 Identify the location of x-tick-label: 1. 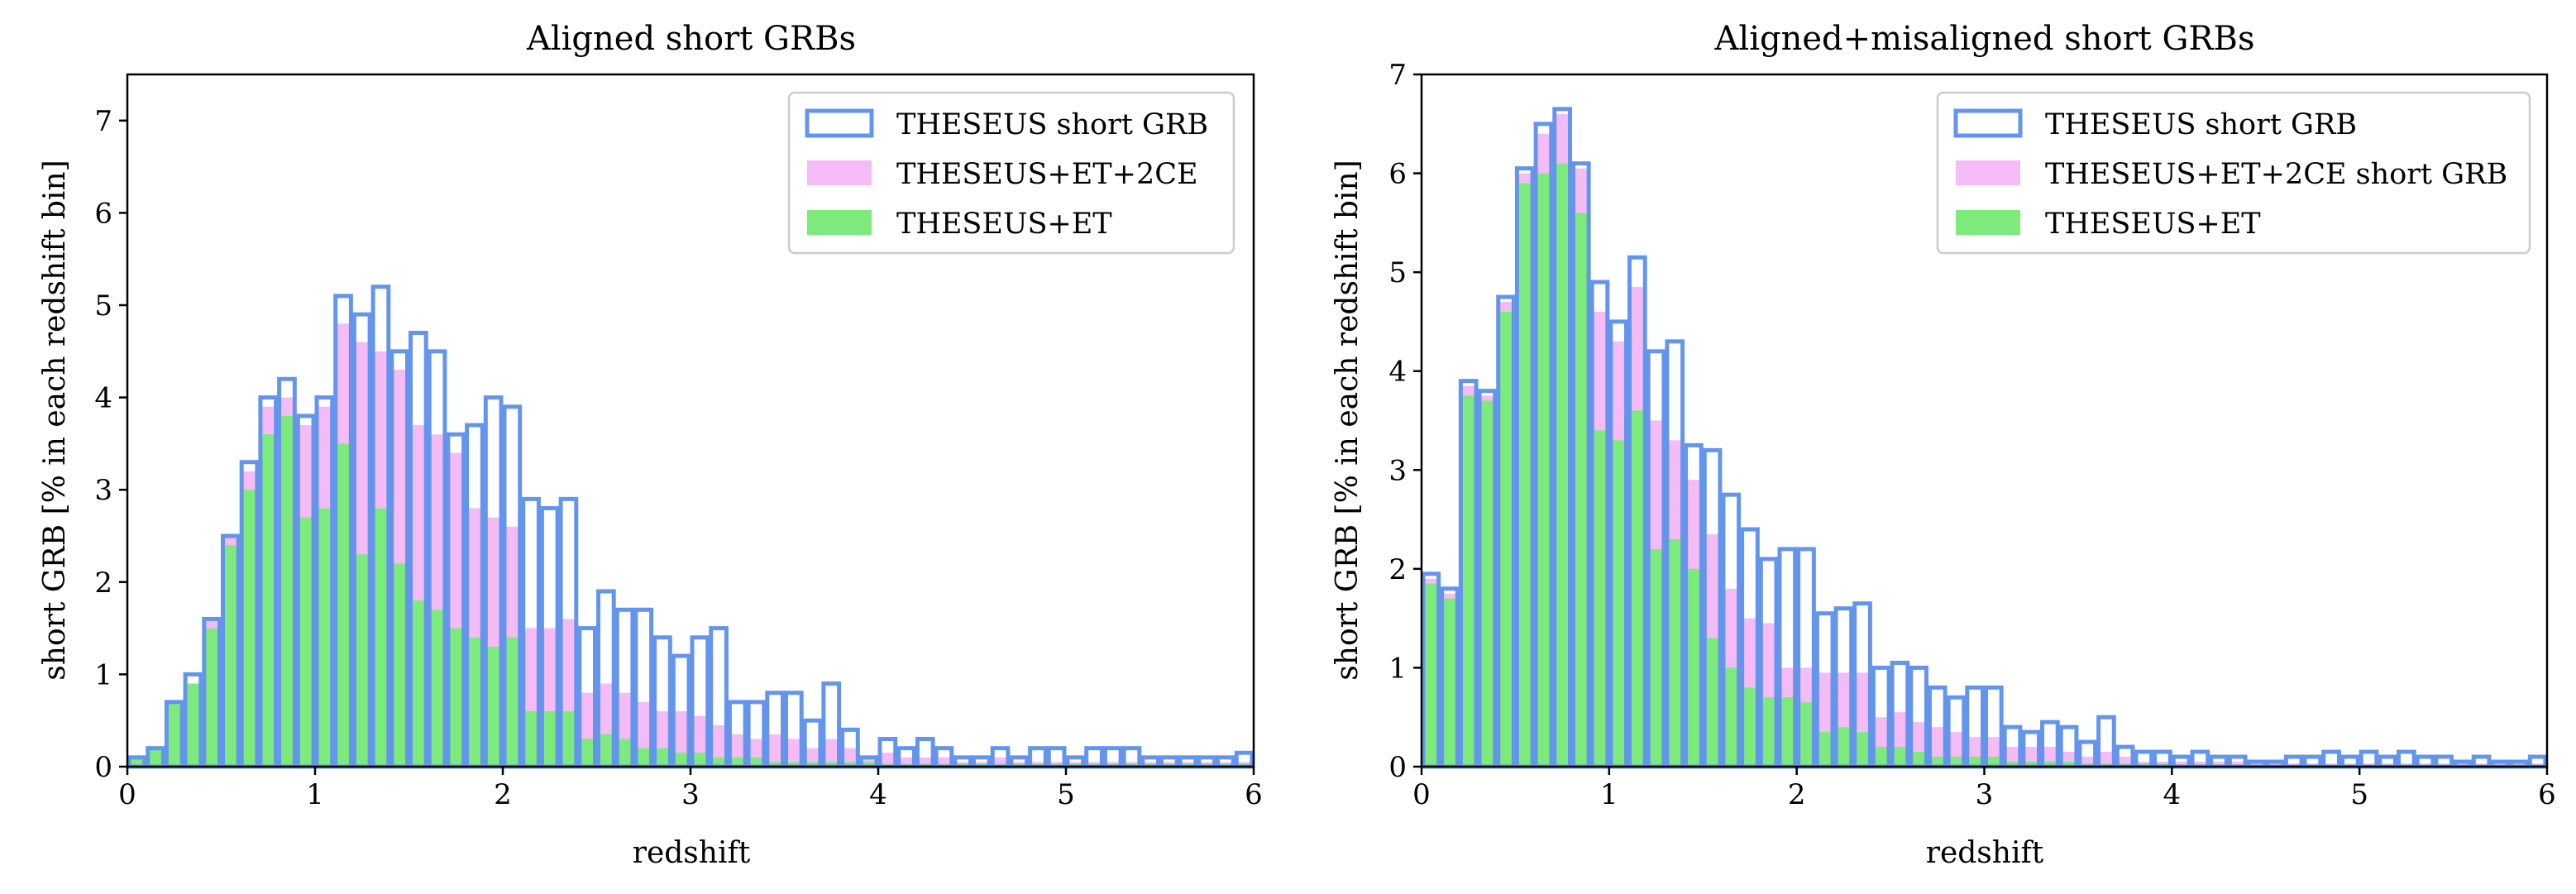
(1609, 794).